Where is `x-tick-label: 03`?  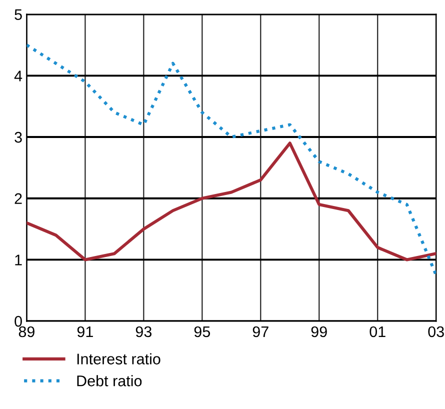
x-tick-label: 03 is located at coordinates (436, 332).